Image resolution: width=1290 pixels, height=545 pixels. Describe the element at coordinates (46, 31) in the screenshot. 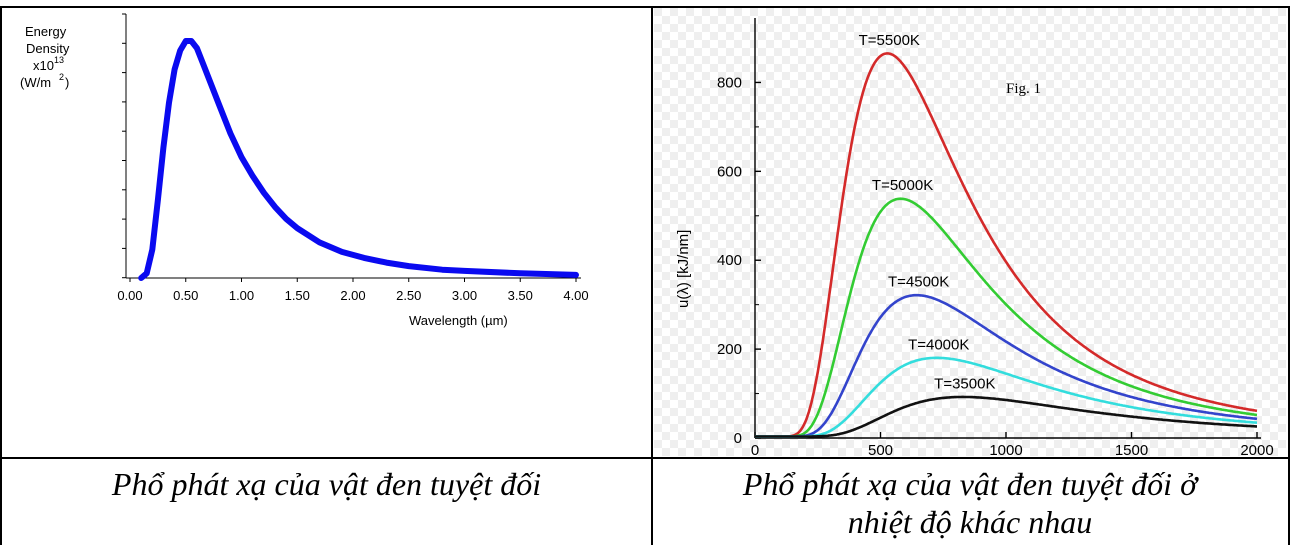

I see `left-ylabel-energy: Energy` at that location.